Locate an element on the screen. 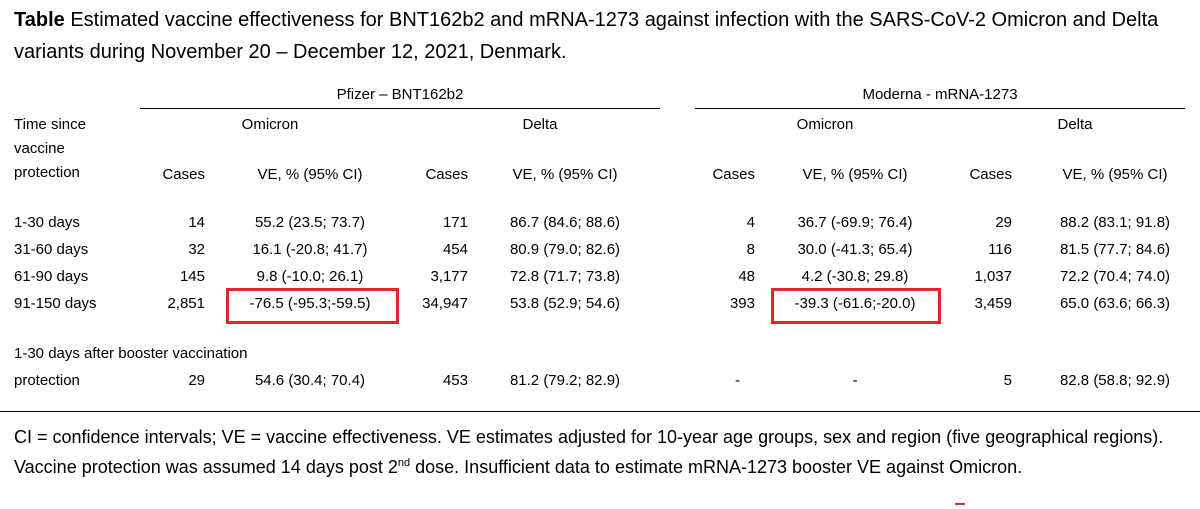 Image resolution: width=1200 pixels, height=509 pixels. moderna-omicron-ve: - is located at coordinates (855, 380).